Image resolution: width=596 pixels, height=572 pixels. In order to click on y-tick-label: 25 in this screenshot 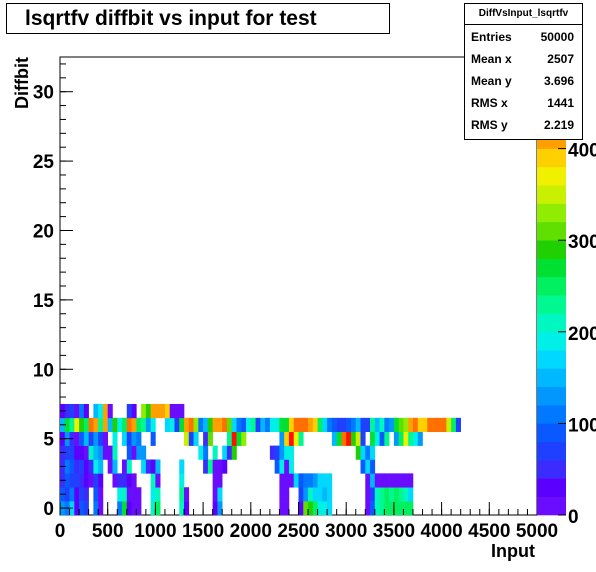, I will do `click(44, 162)`.